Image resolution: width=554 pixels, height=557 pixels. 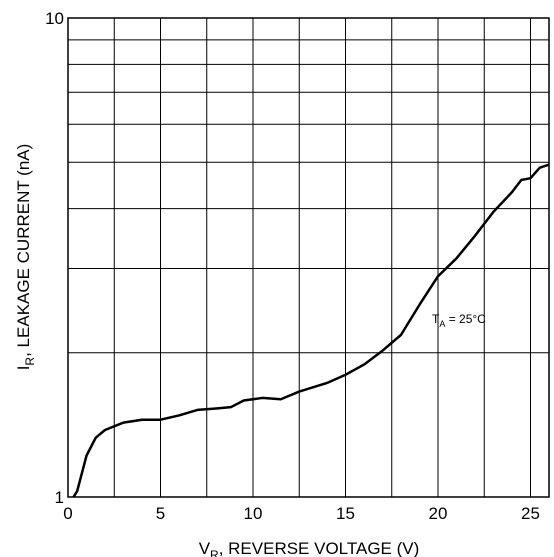 I want to click on x-tick-label: 25, so click(x=530, y=513).